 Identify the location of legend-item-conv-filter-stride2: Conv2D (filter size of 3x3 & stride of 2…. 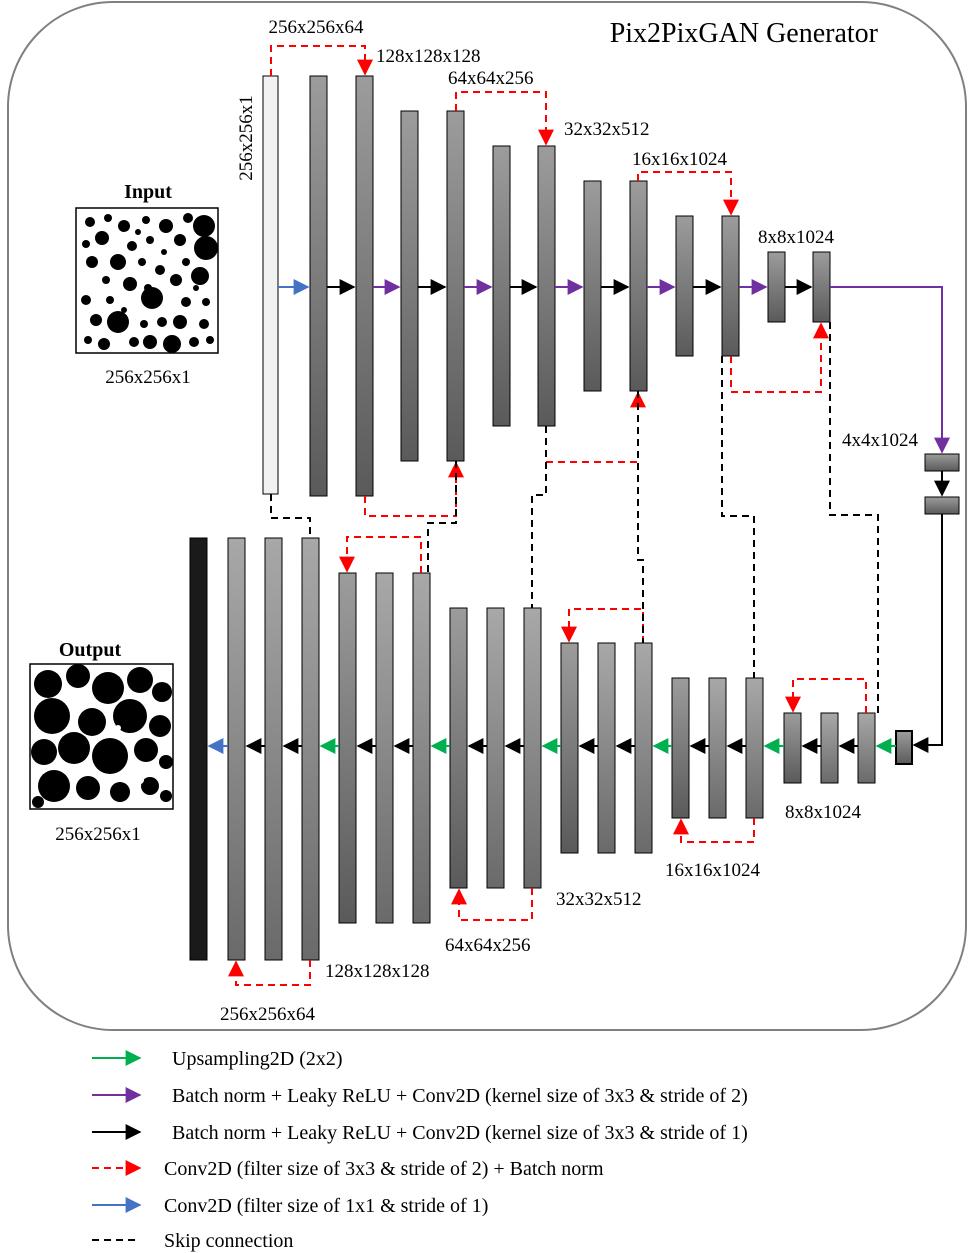
(348, 1169).